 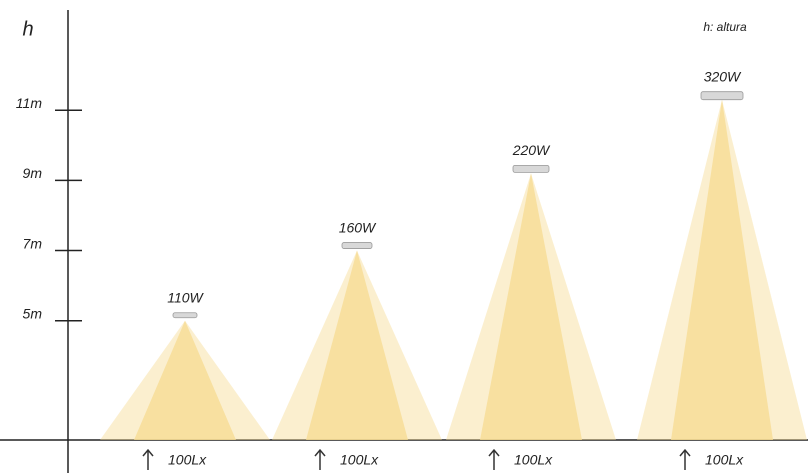 What do you see at coordinates (725, 27) in the screenshot?
I see `annotation: h: altura` at bounding box center [725, 27].